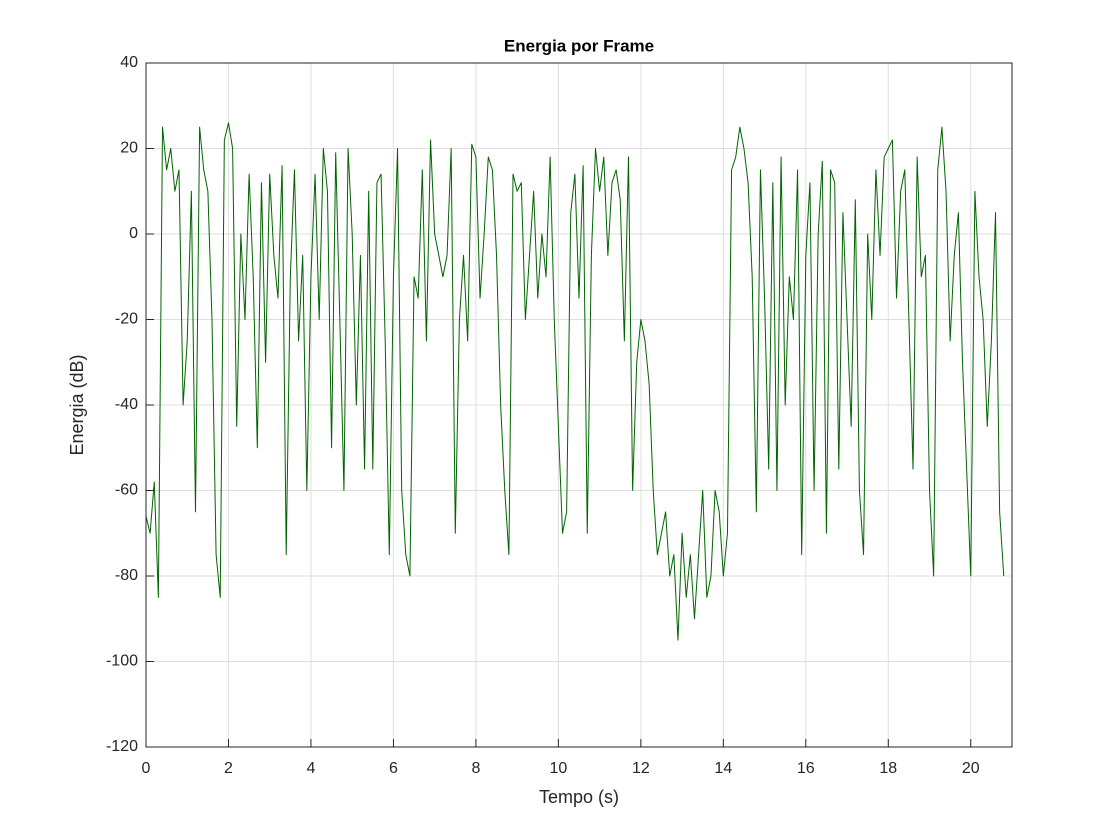 This screenshot has width=1120, height=840. Describe the element at coordinates (129, 62) in the screenshot. I see `y-tick-label: 40` at that location.